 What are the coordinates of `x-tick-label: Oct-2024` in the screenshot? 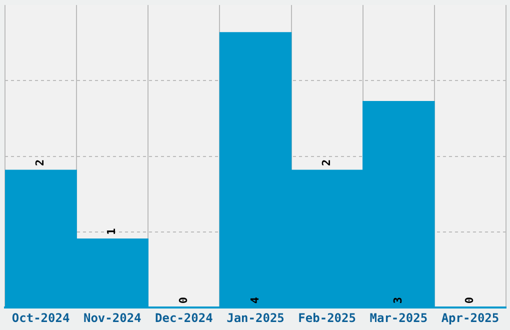 It's located at (41, 317).